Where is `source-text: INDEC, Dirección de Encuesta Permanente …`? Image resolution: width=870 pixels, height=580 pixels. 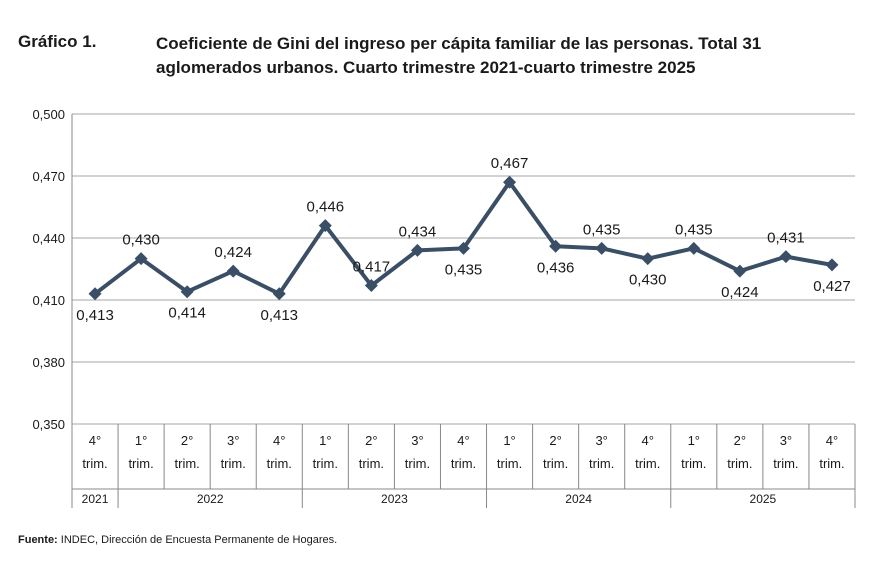 source-text: INDEC, Dirección de Encuesta Permanente … is located at coordinates (199, 540).